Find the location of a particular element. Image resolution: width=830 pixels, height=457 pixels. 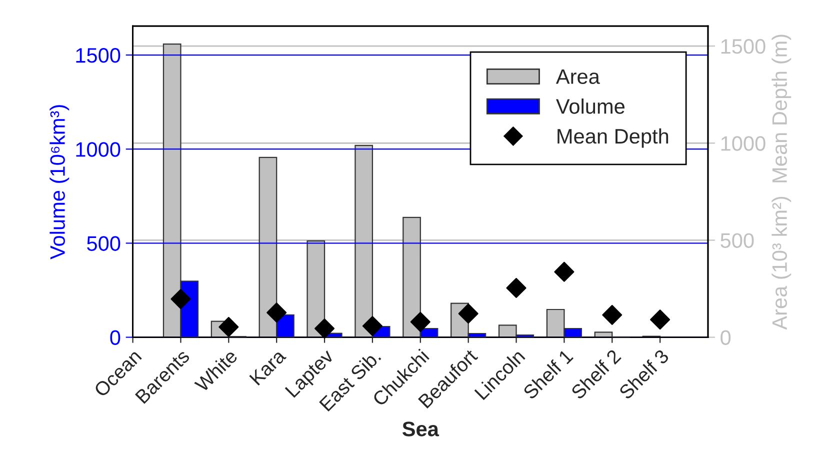

y-axis-title: Volume (10⁶km³) is located at coordinates (60, 182).